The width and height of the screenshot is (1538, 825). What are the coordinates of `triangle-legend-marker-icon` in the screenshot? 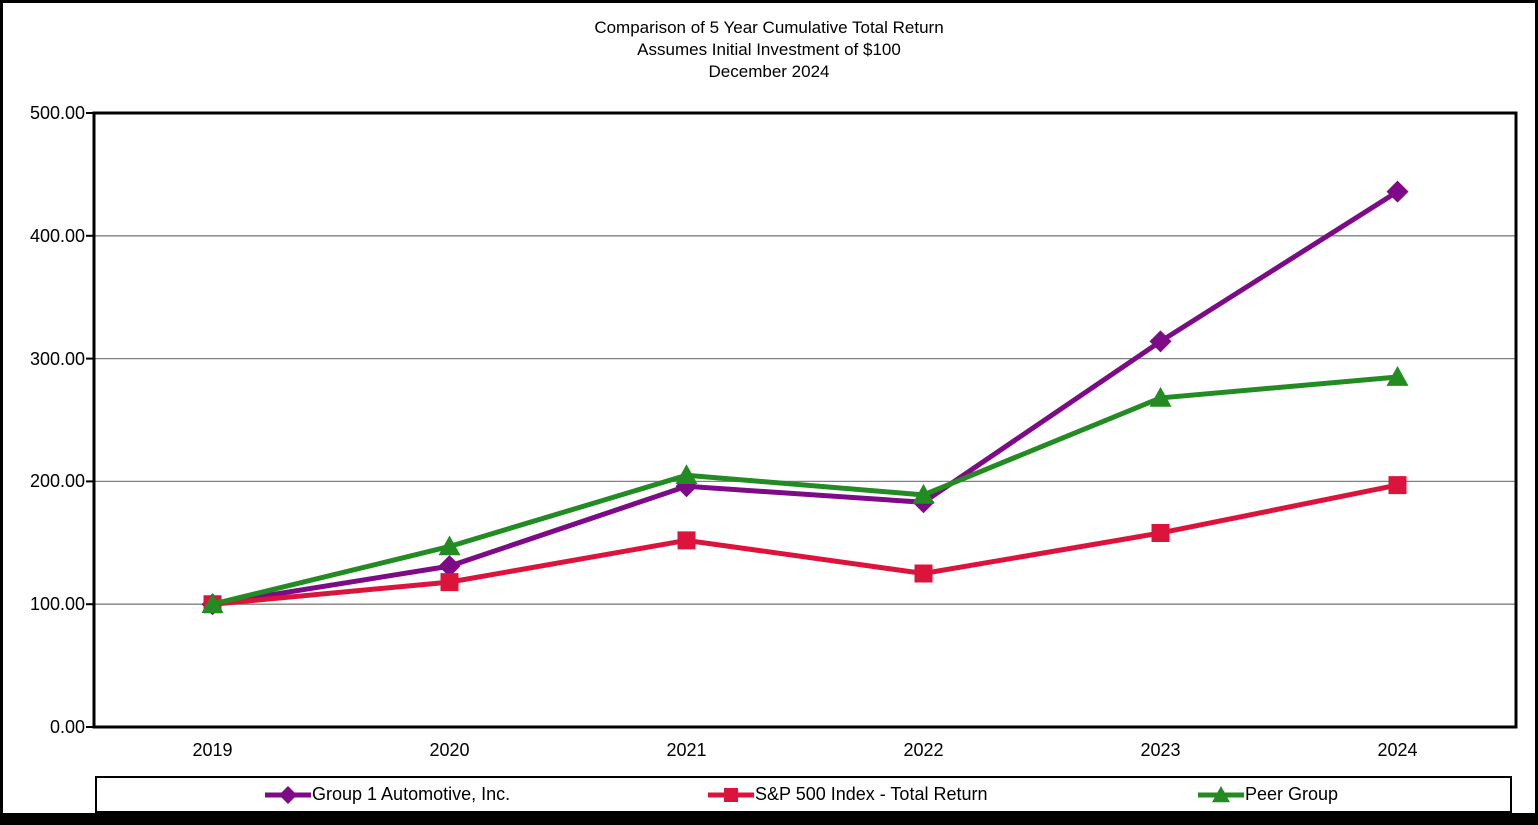 It's located at (1221, 793).